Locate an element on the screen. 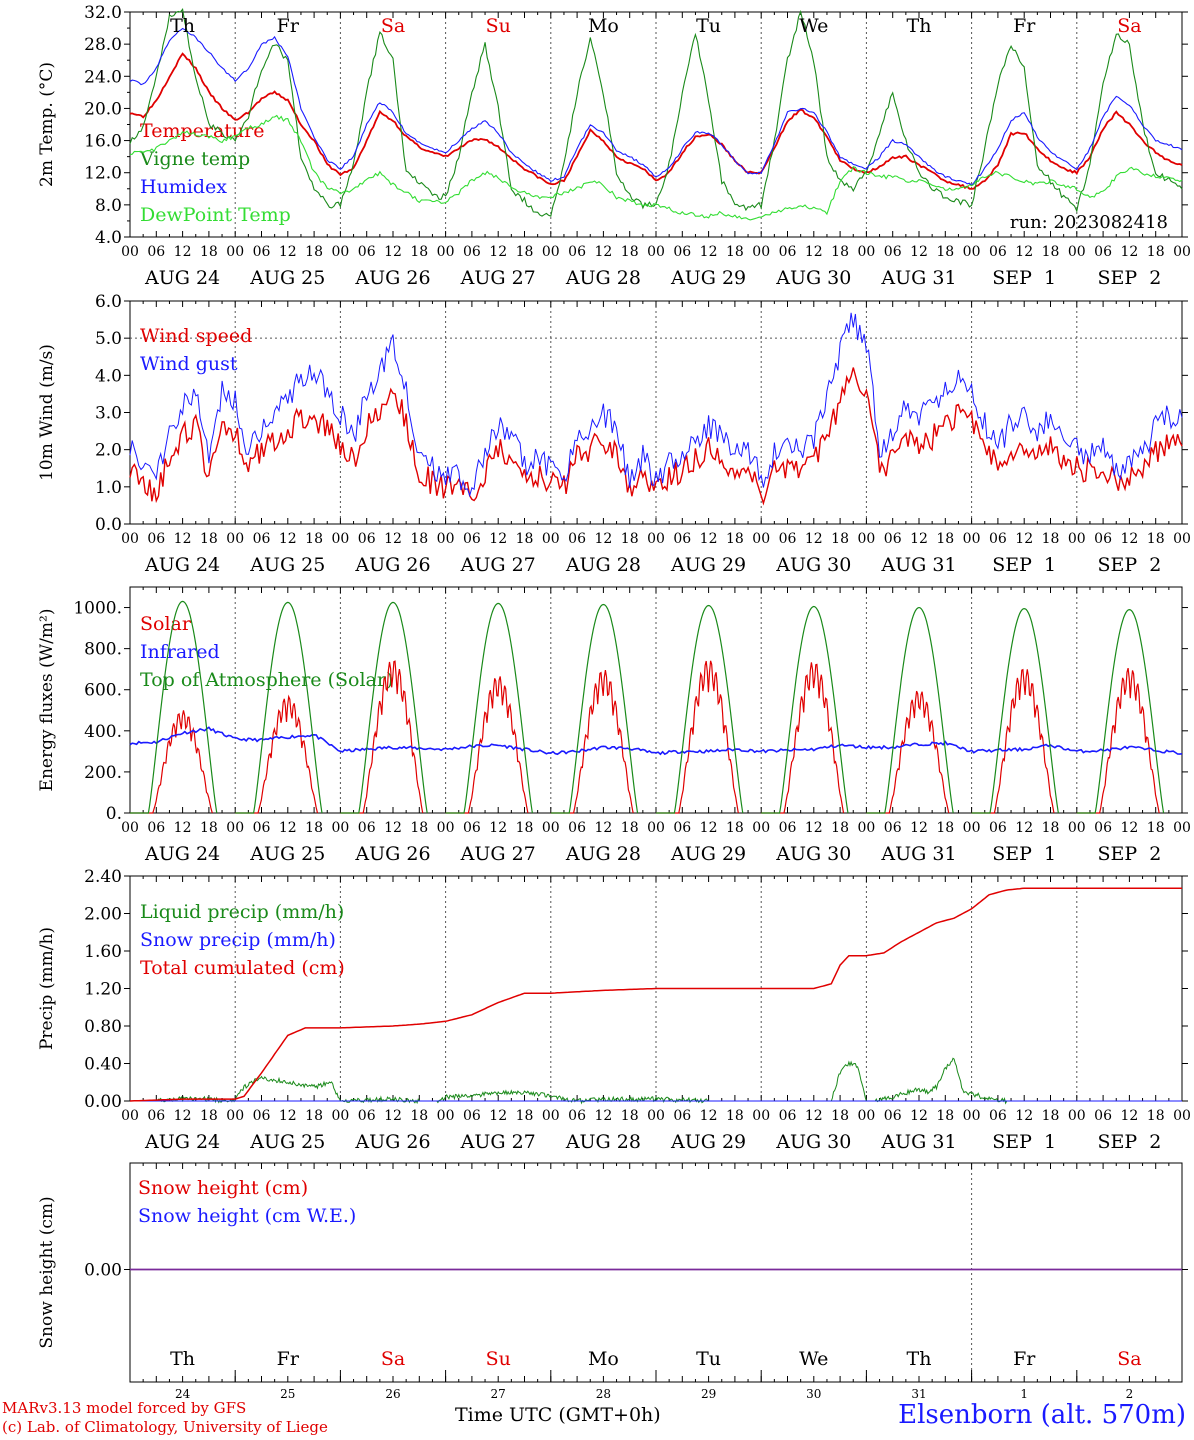  y-axis-label: Energy fluxes (W/m²) is located at coordinates (47, 700).